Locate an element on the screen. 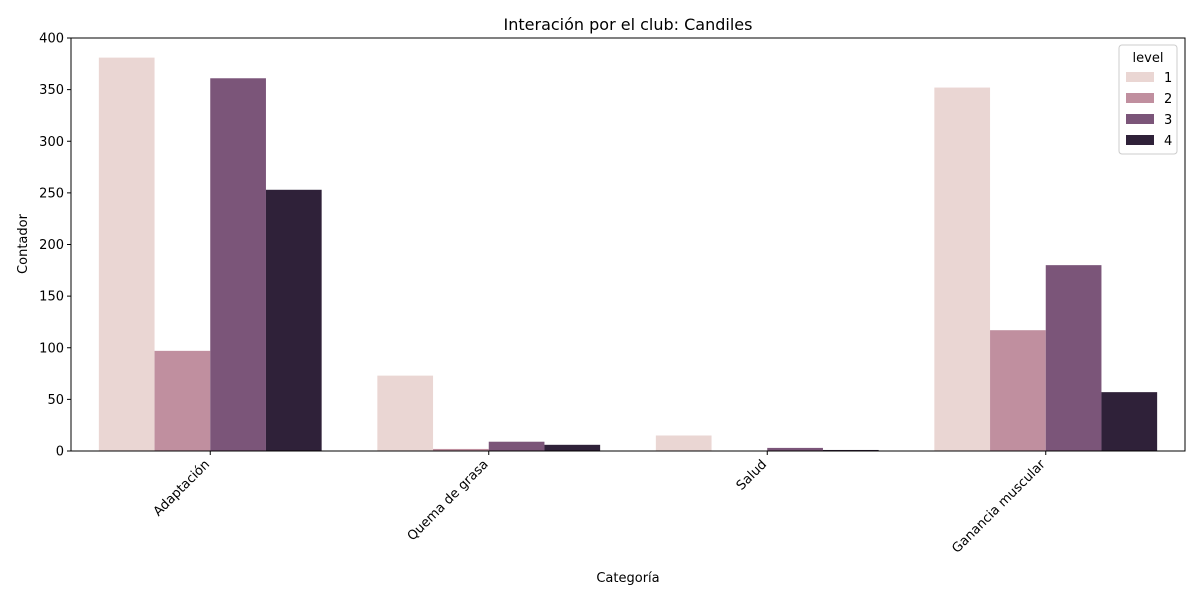 The image size is (1200, 600). legend-label-1: 1 is located at coordinates (1168, 78).